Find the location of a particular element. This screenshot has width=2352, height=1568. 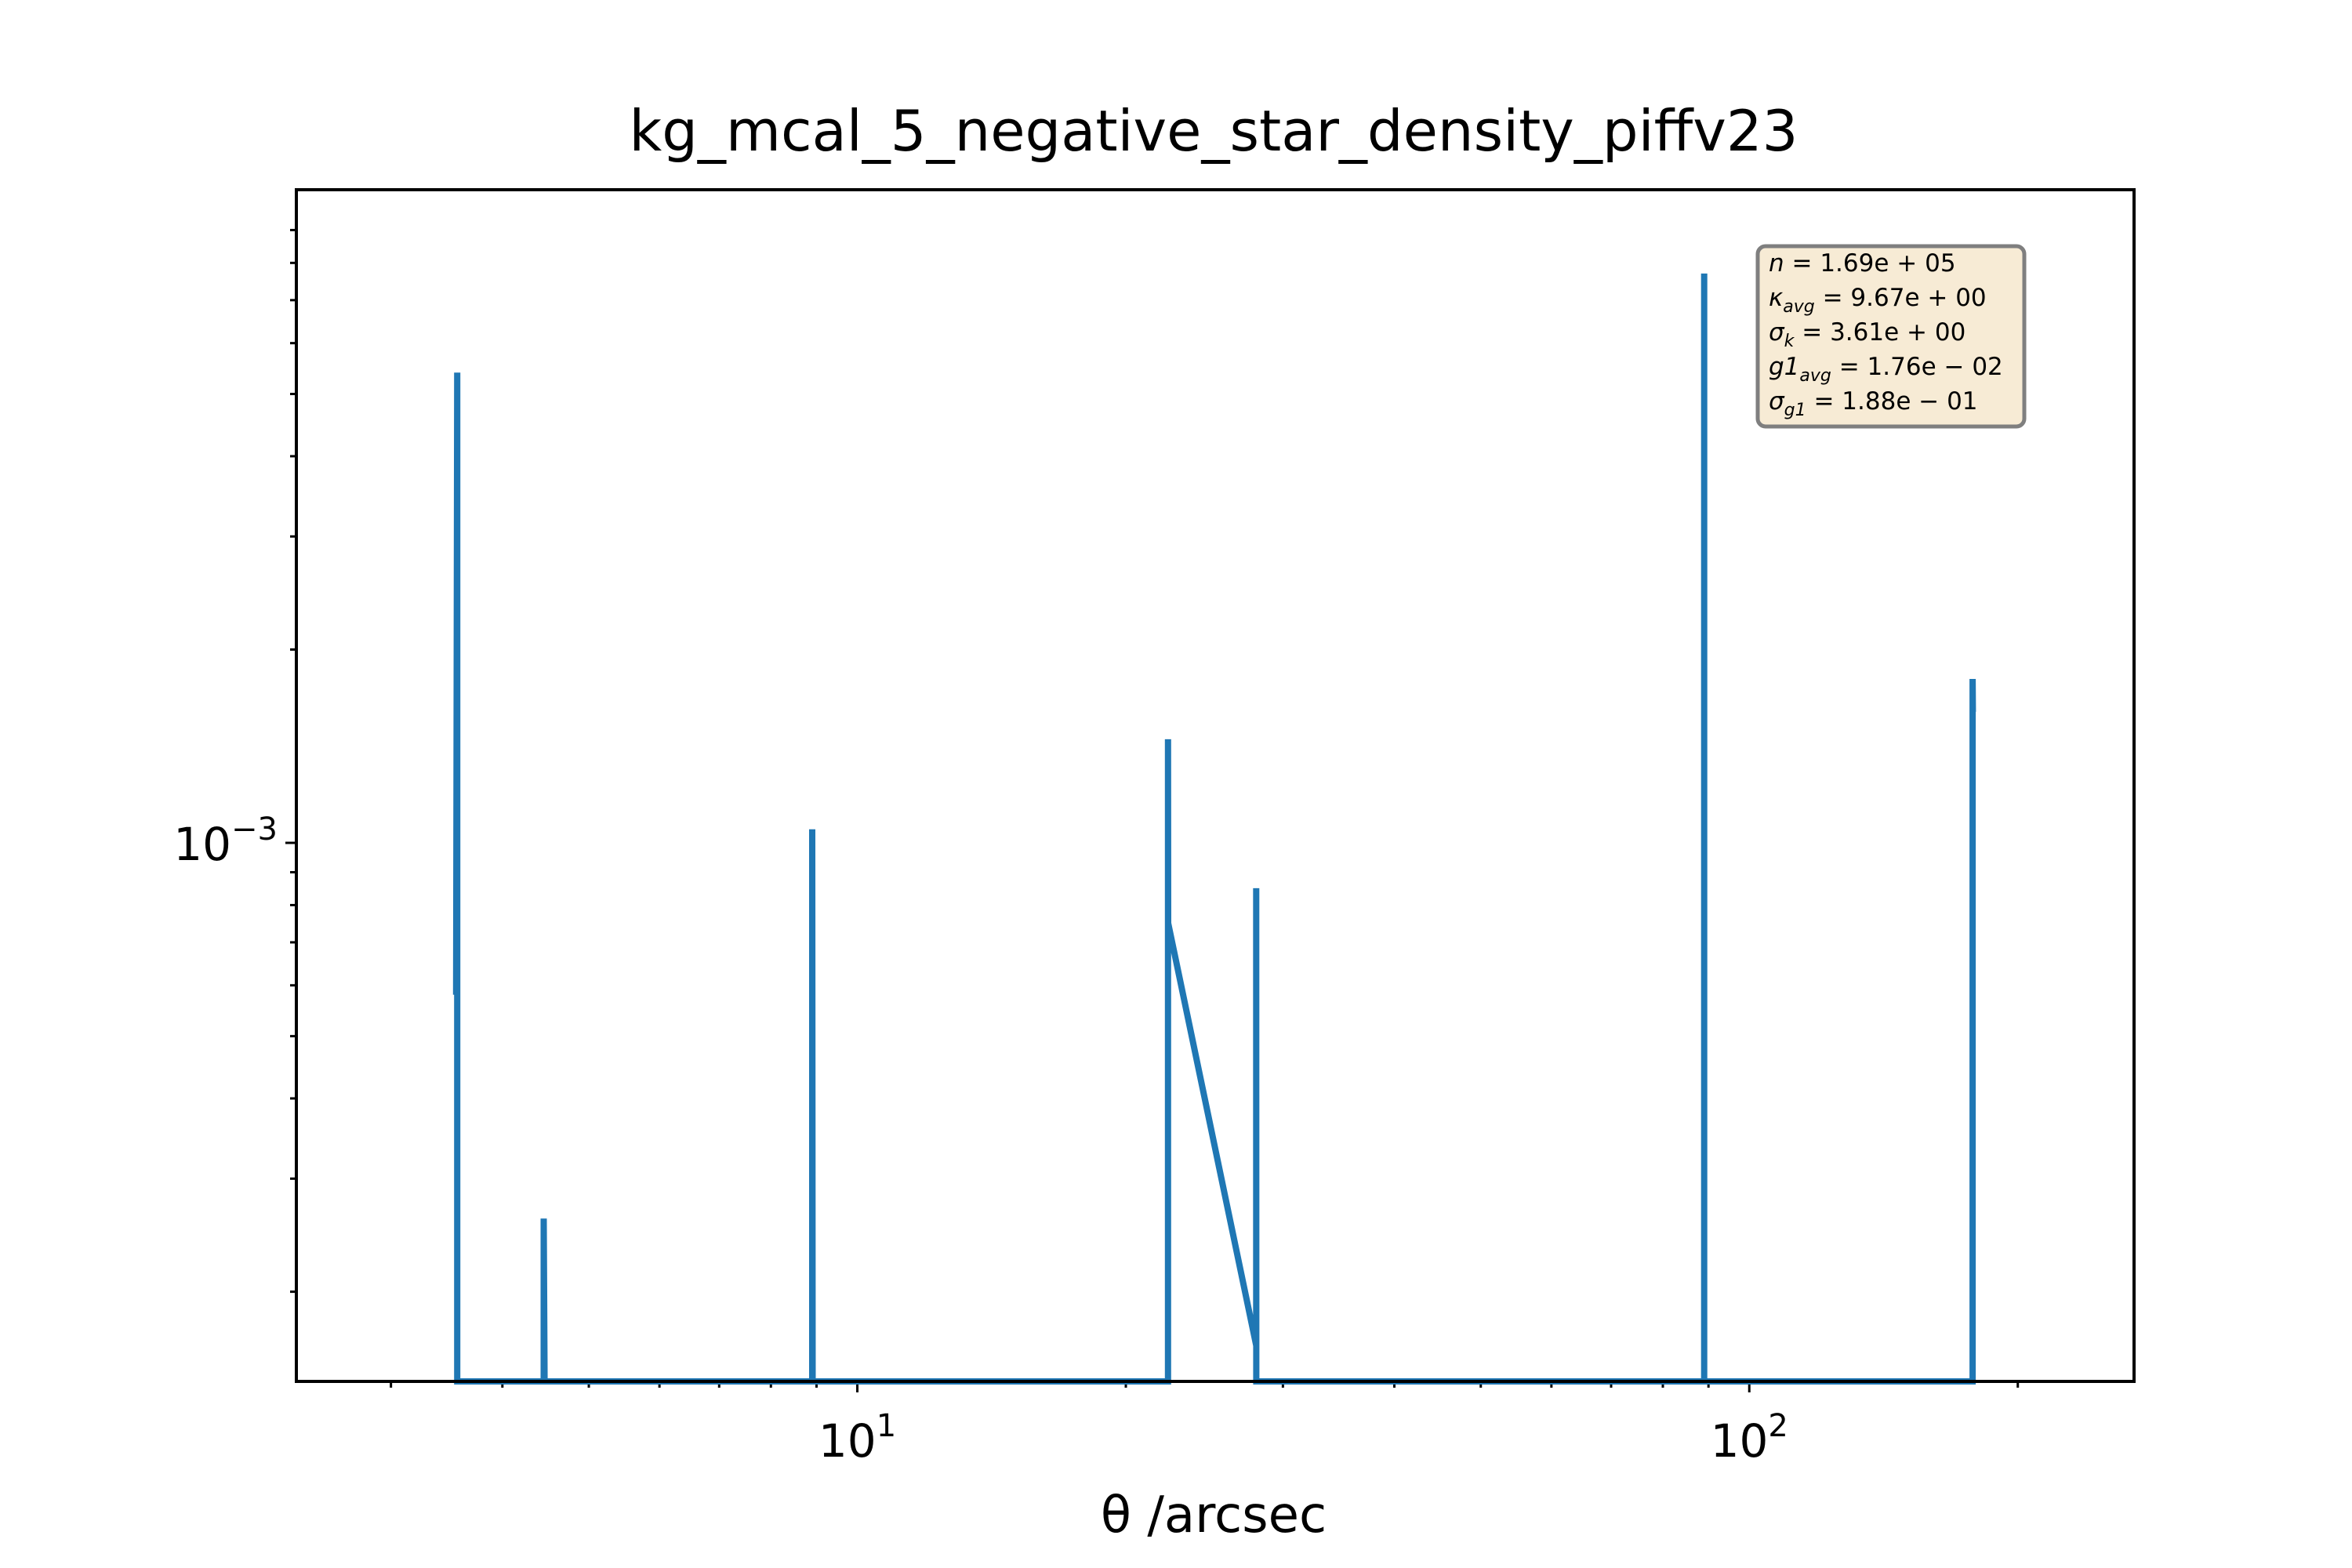

stats-line: κavg = 9.67e + 00 is located at coordinates (1878, 300).